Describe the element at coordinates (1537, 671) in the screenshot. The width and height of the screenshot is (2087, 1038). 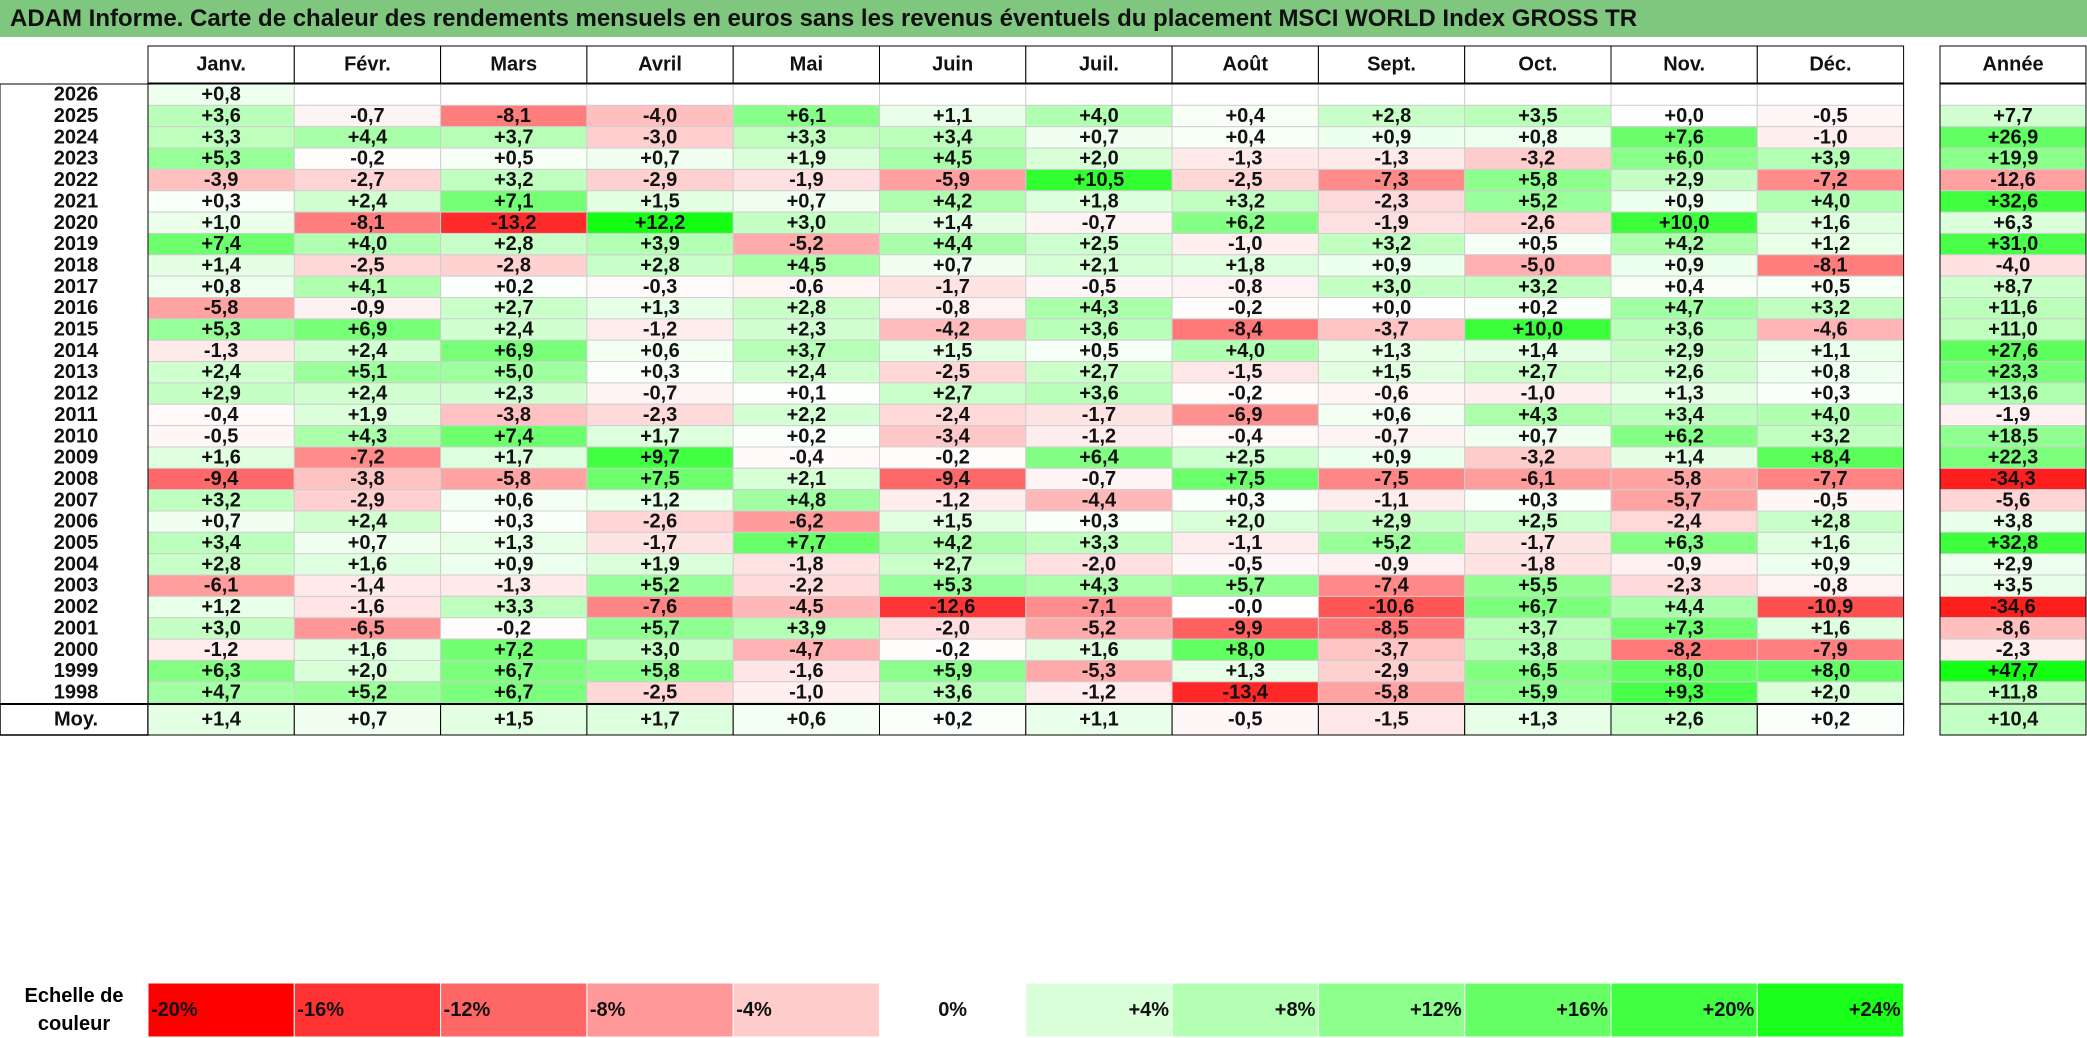
I see `heatmap-cell-value: +6,5` at that location.